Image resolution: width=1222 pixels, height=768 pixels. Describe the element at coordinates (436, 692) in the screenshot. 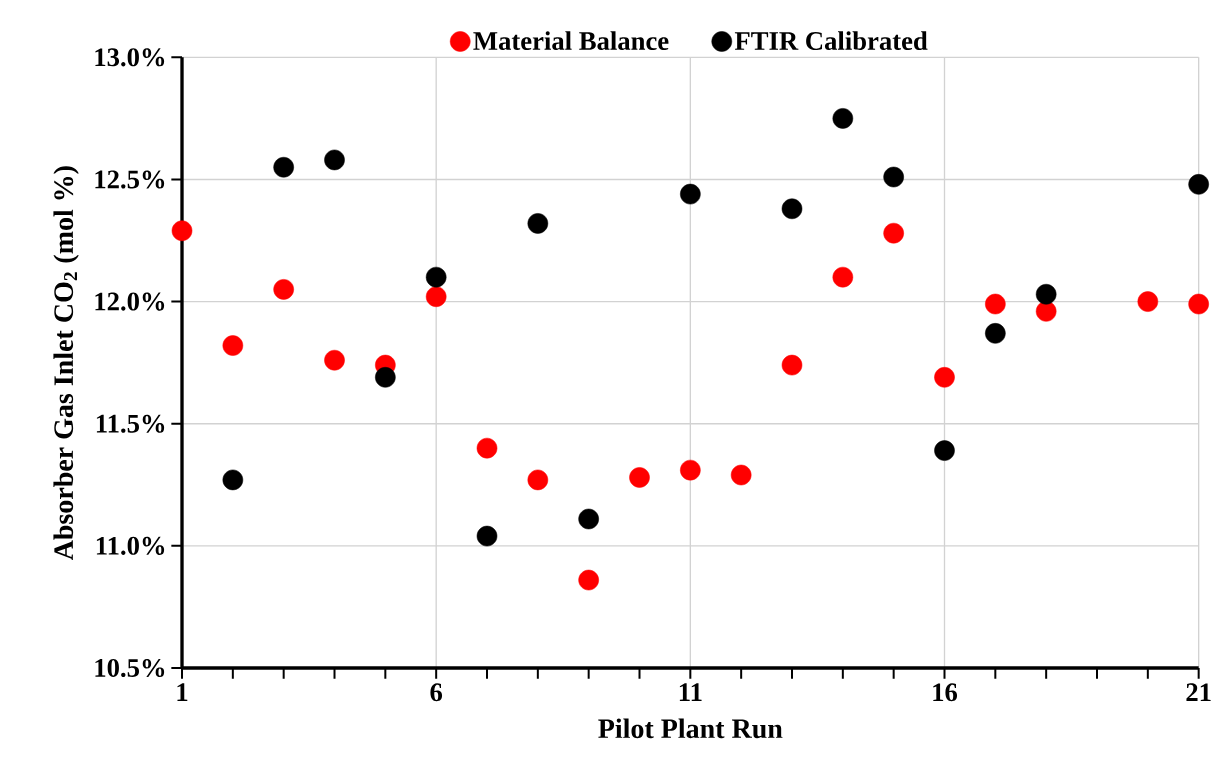

I see `x-tick-label: 6` at that location.